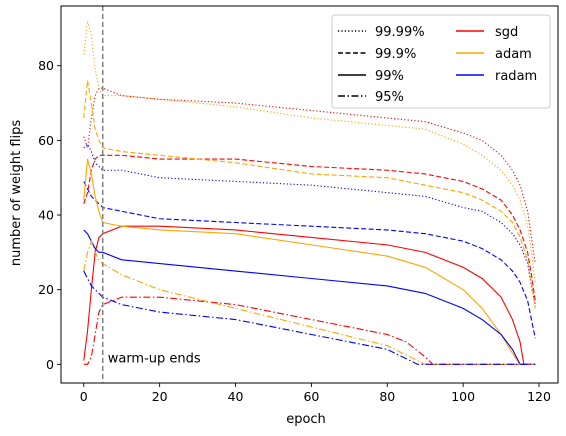 The height and width of the screenshot is (436, 566). I want to click on x-tick-label: 0, so click(84, 396).